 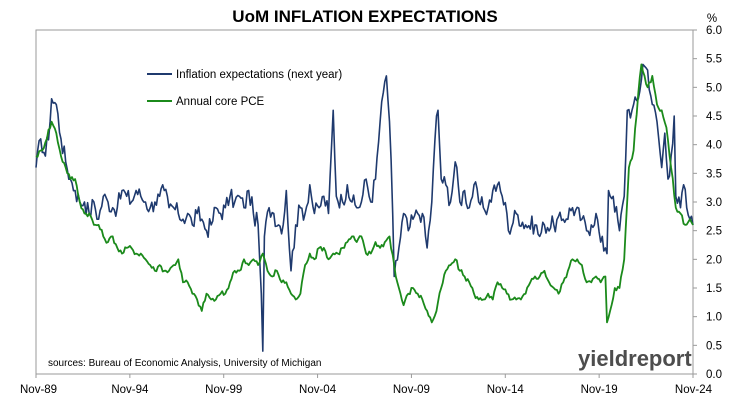 What do you see at coordinates (220, 102) in the screenshot?
I see `legend-label-core-pce: Annual core PCE` at bounding box center [220, 102].